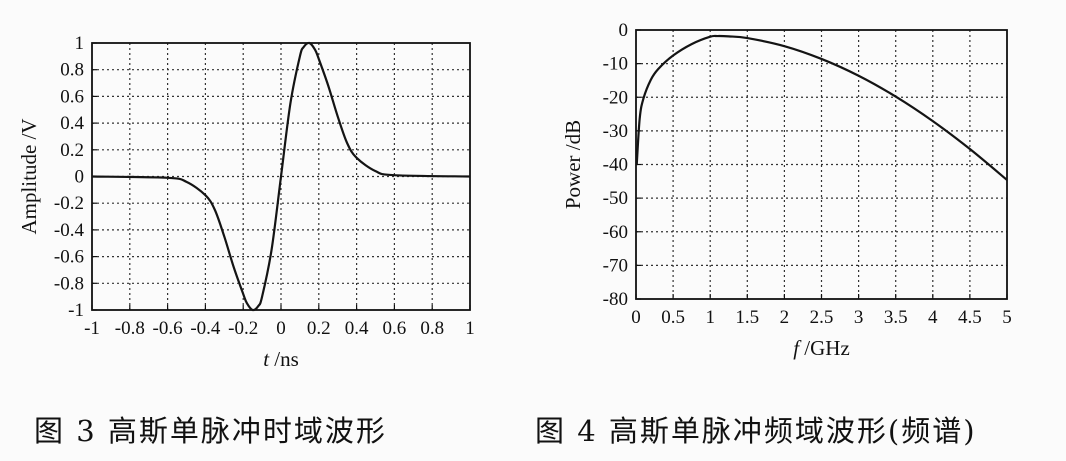 Image resolution: width=1066 pixels, height=461 pixels. What do you see at coordinates (615, 299) in the screenshot?
I see `y-tick-label: -80` at bounding box center [615, 299].